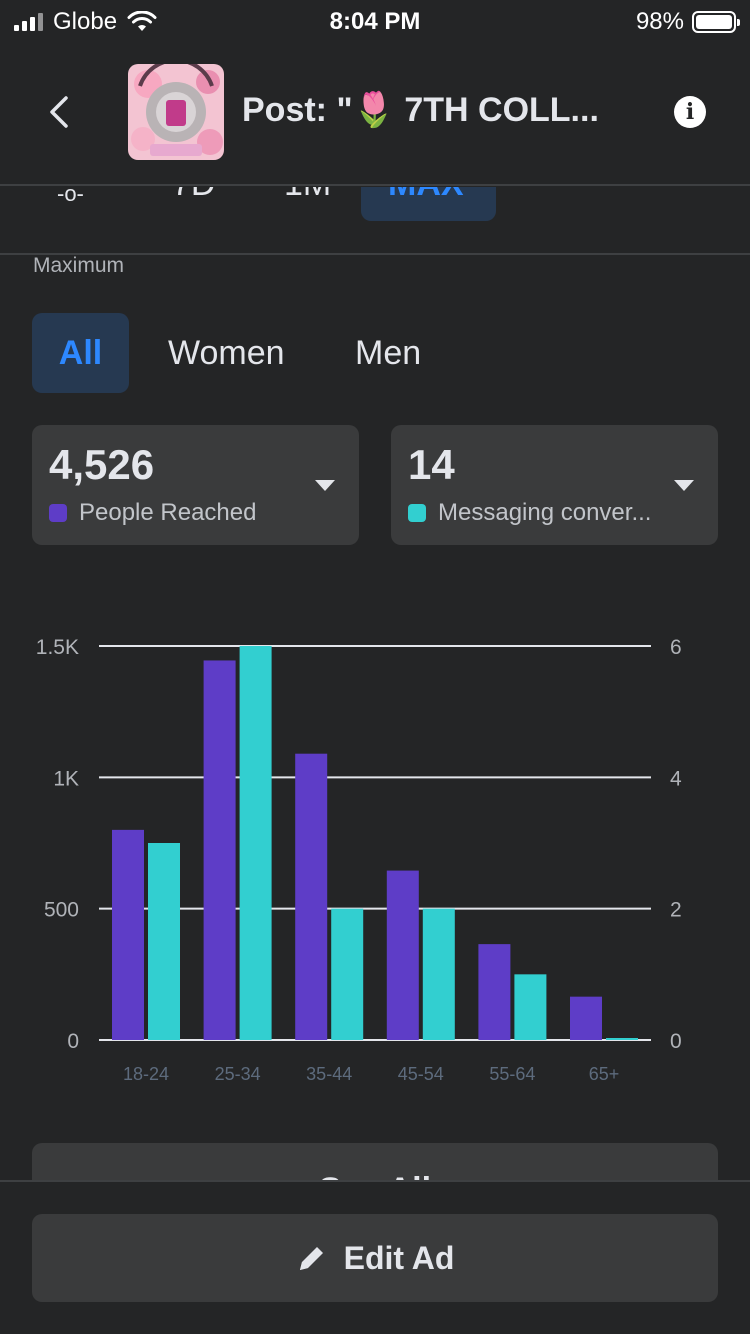  I want to click on carrier-name: Globe, so click(85, 21).